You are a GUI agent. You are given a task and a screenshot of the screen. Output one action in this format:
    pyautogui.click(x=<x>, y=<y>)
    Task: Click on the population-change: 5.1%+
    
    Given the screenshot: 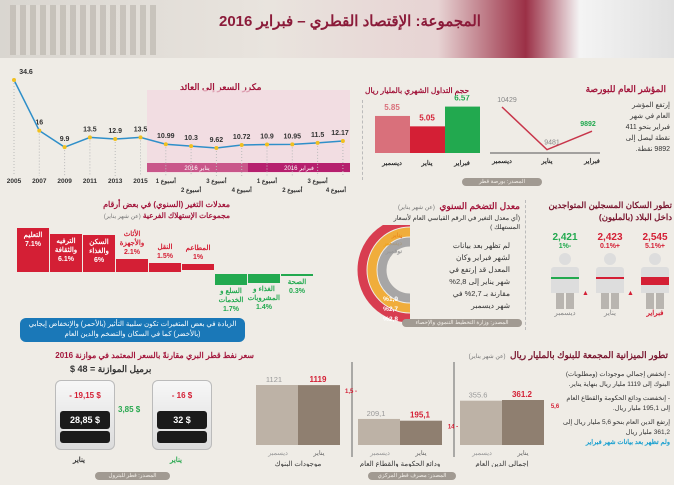 What is the action you would take?
    pyautogui.click(x=655, y=246)
    